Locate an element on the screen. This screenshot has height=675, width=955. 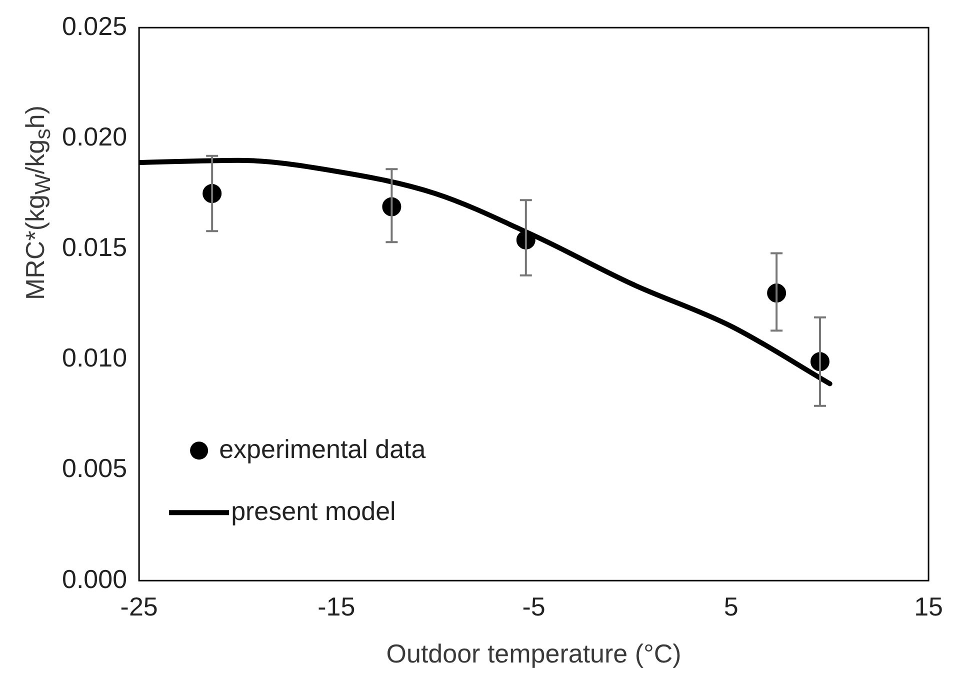
x-tick-label: 5 is located at coordinates (731, 606).